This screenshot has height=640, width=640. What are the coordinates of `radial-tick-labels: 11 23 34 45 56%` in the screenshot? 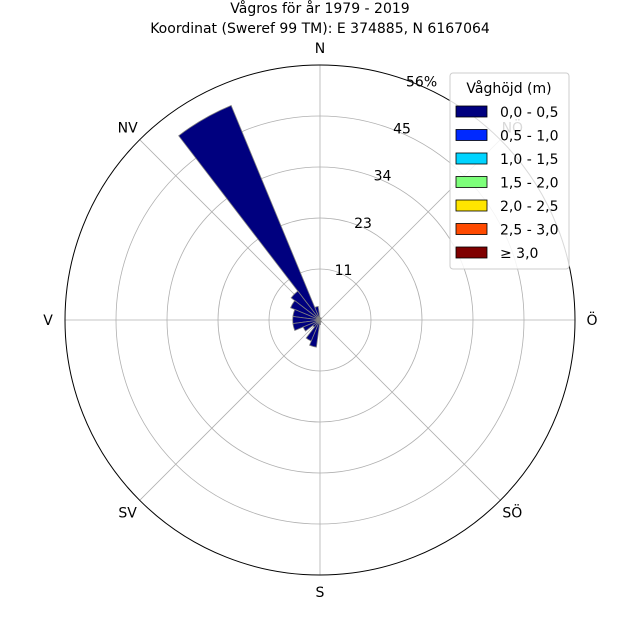 It's located at (386, 176).